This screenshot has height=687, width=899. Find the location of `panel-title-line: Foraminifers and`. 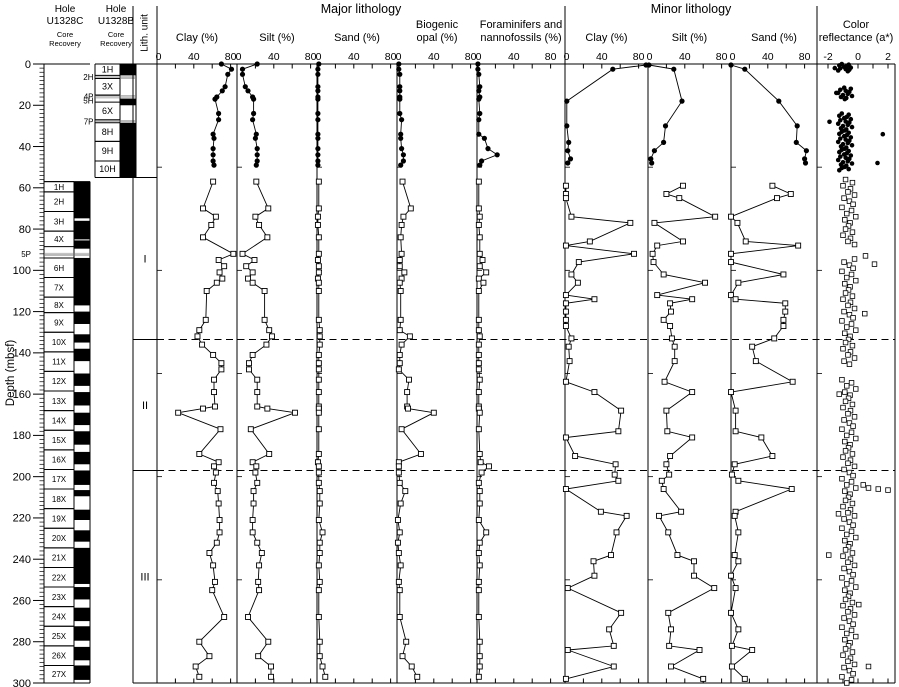

panel-title-line: Foraminifers and is located at coordinates (521, 25).